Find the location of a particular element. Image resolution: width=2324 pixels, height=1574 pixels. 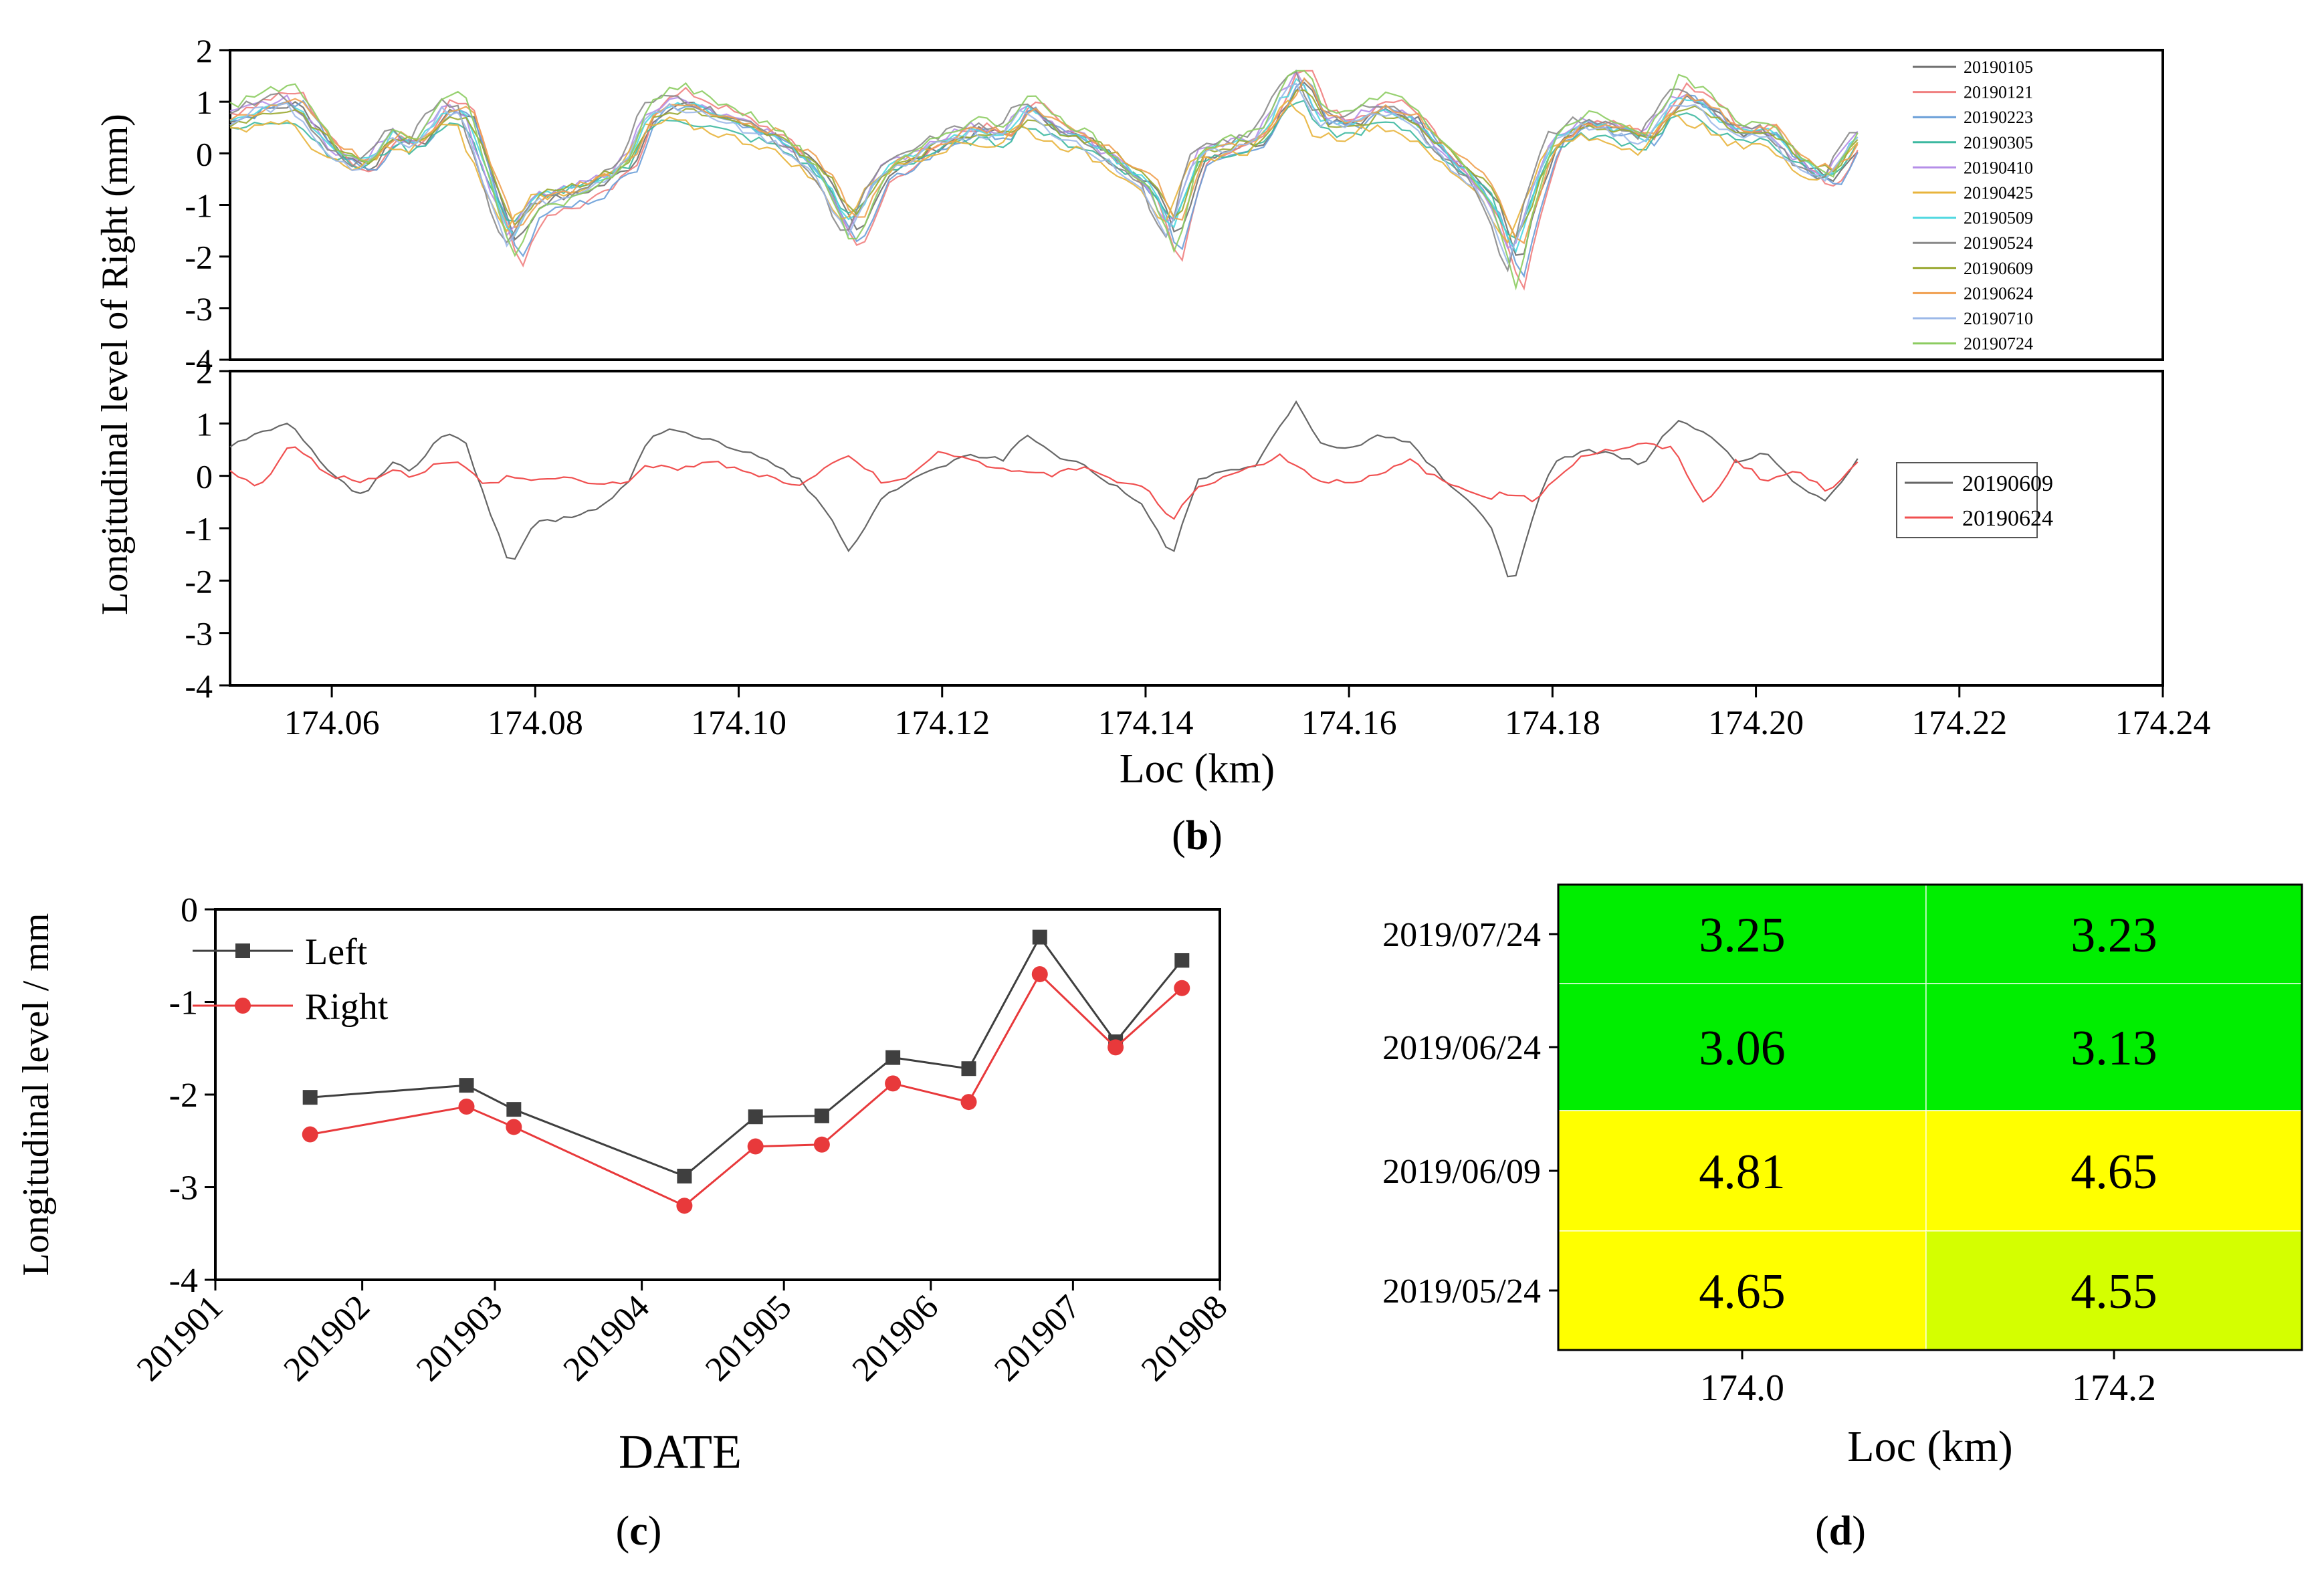

x-tick-label: 201901 is located at coordinates (180, 1338).